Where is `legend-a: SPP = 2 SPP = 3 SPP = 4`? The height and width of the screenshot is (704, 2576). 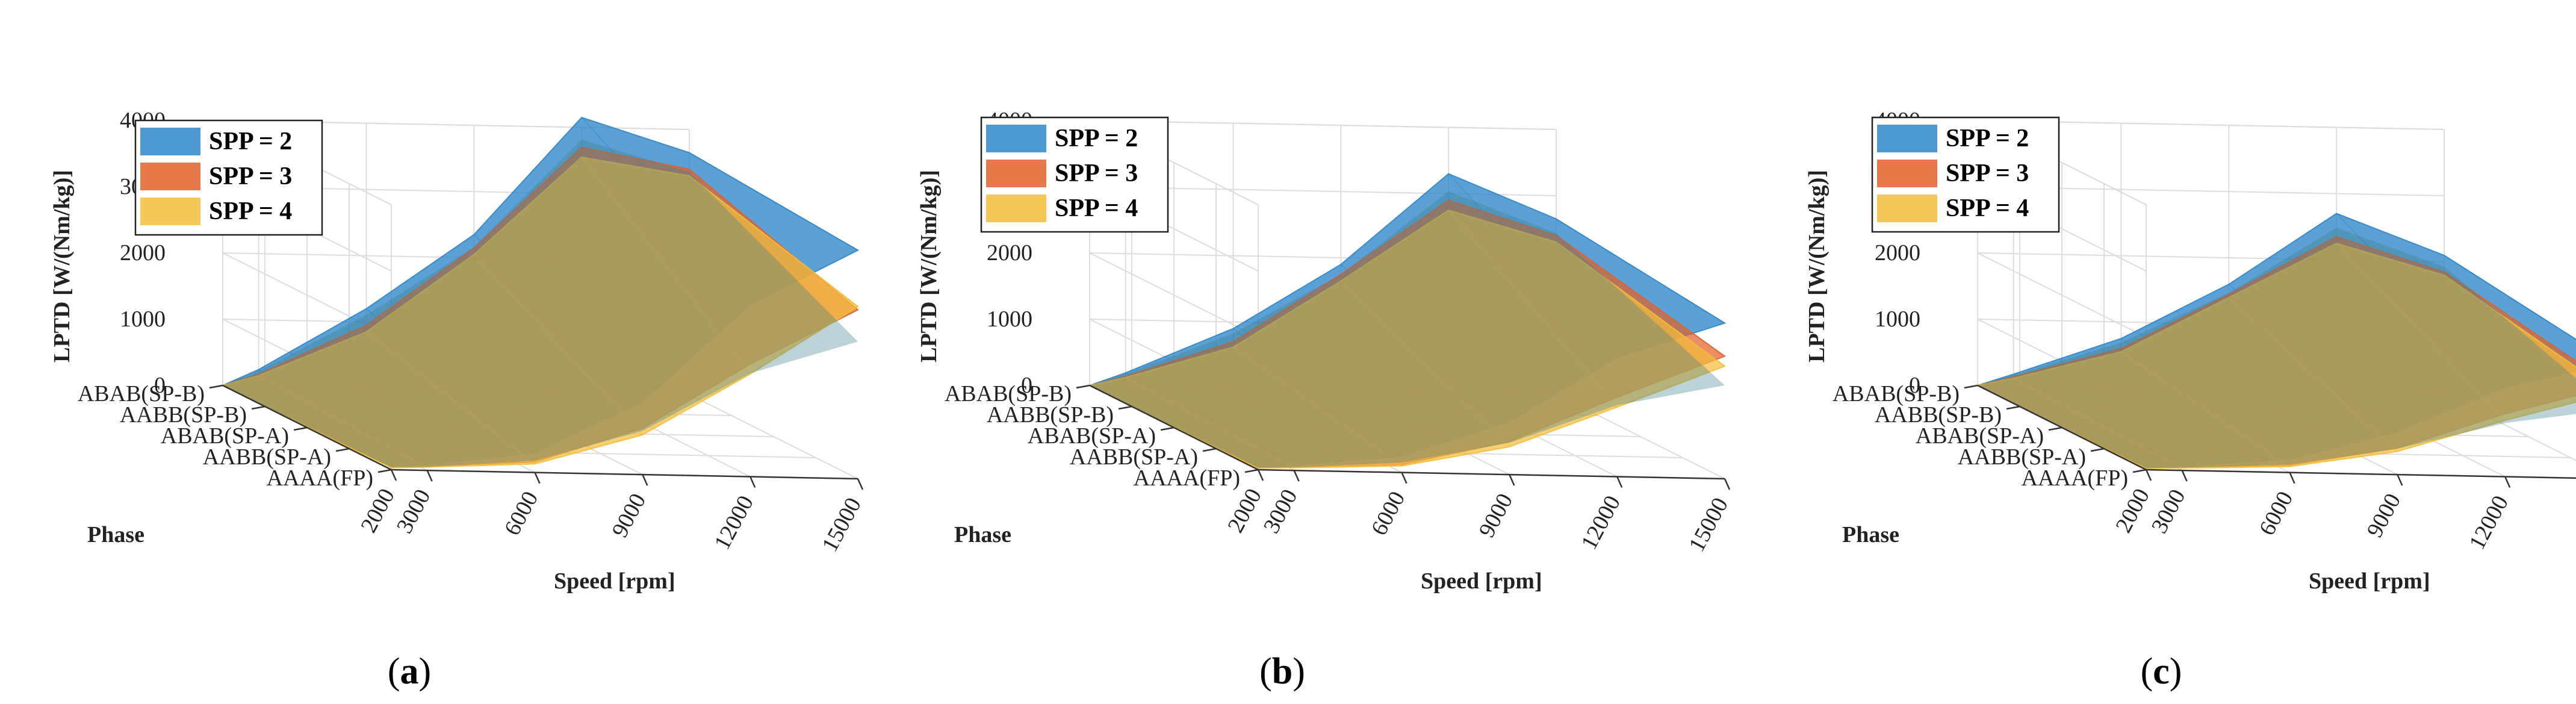
legend-a: SPP = 2 SPP = 3 SPP = 4 is located at coordinates (228, 177).